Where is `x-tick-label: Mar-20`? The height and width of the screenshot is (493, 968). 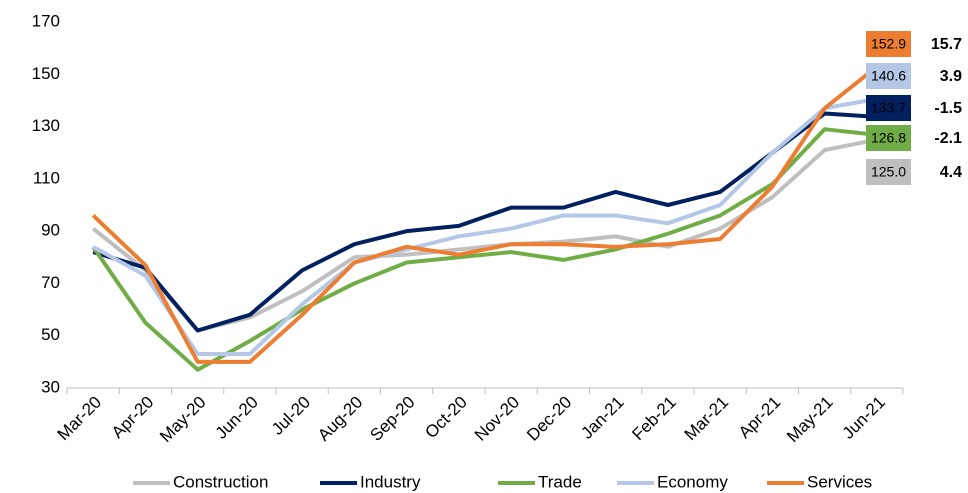
x-tick-label: Mar-20 is located at coordinates (80, 419).